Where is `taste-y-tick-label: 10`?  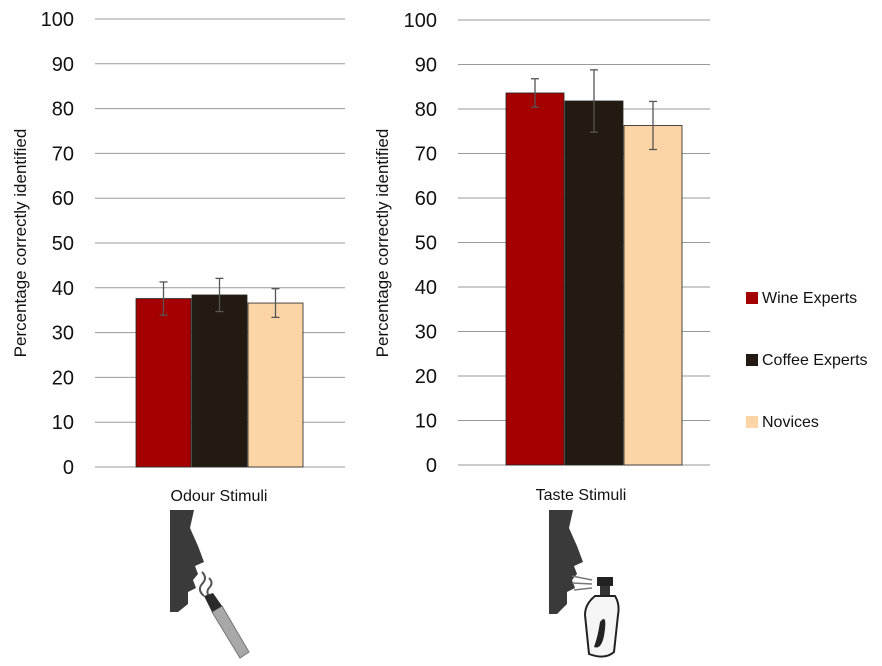 taste-y-tick-label: 10 is located at coordinates (426, 422).